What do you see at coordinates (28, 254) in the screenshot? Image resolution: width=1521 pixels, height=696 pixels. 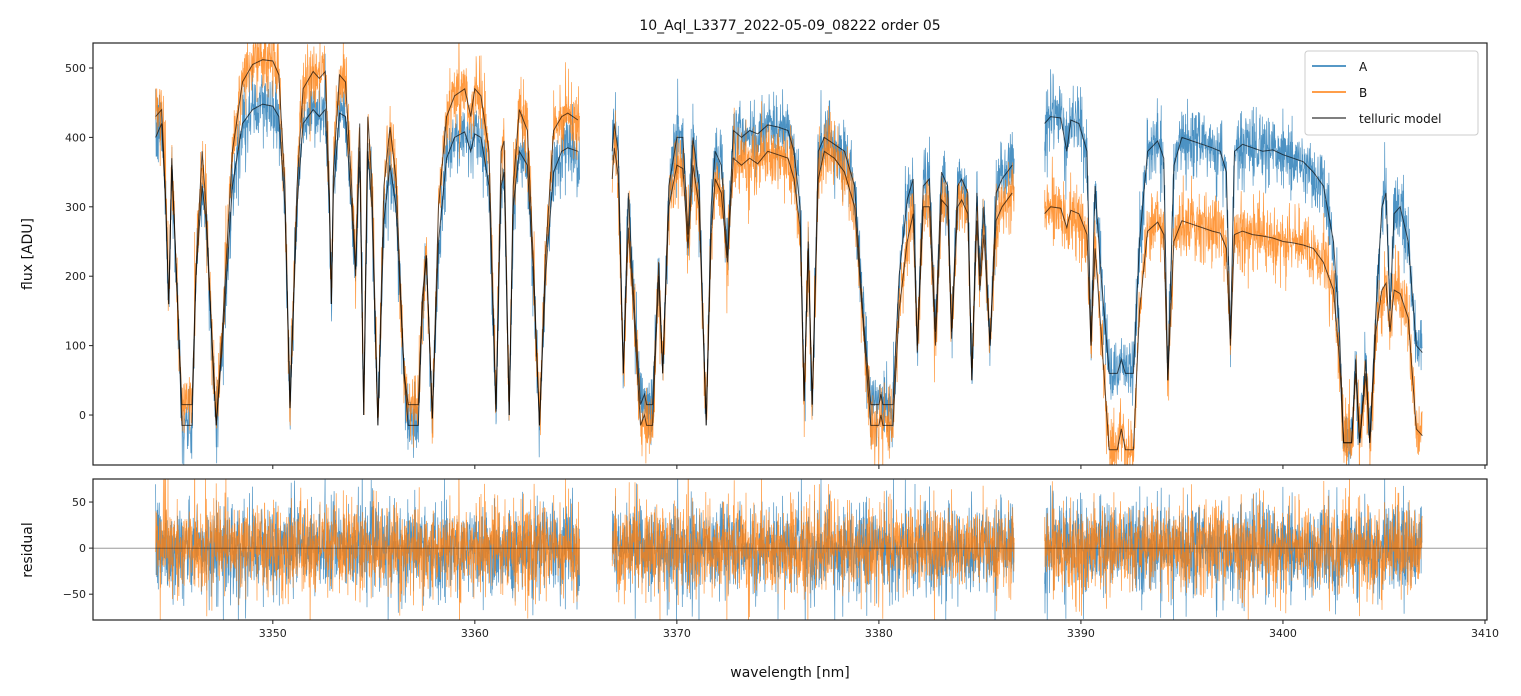 I see `top-y-axis-label: flux [ADU]` at bounding box center [28, 254].